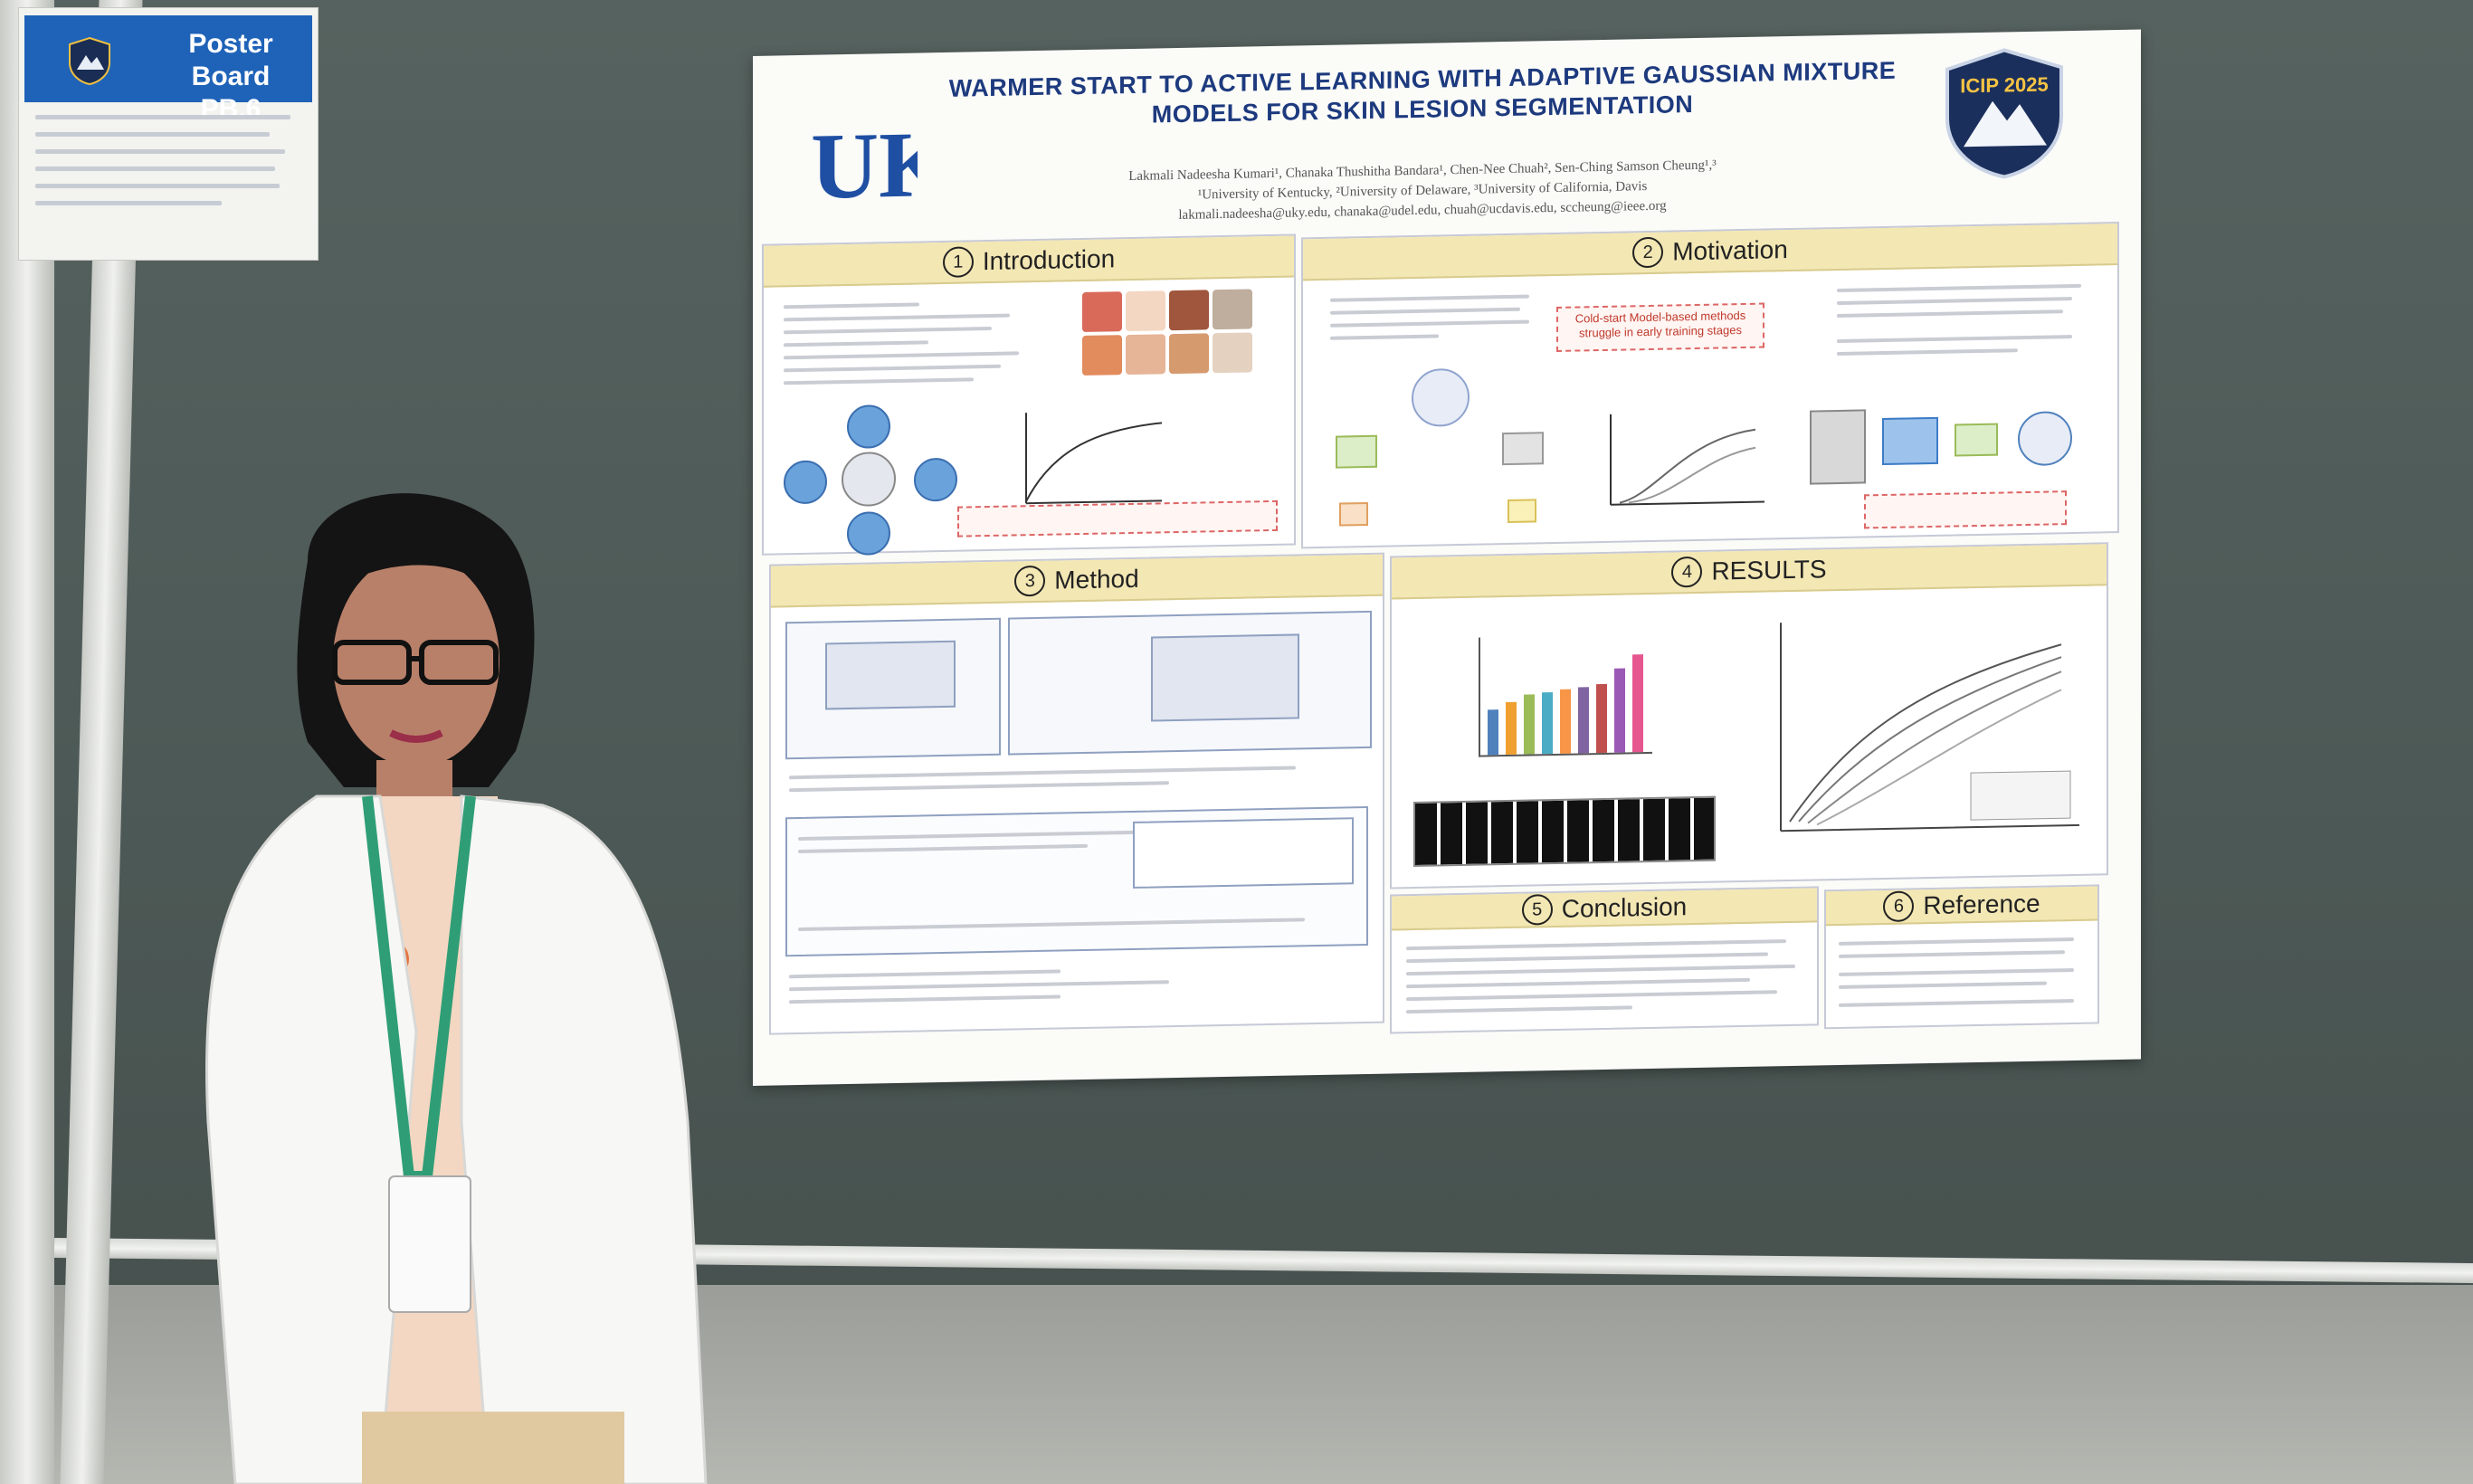 This screenshot has height=1484, width=2473. Describe the element at coordinates (1730, 251) in the screenshot. I see `section-title: Motivation` at that location.